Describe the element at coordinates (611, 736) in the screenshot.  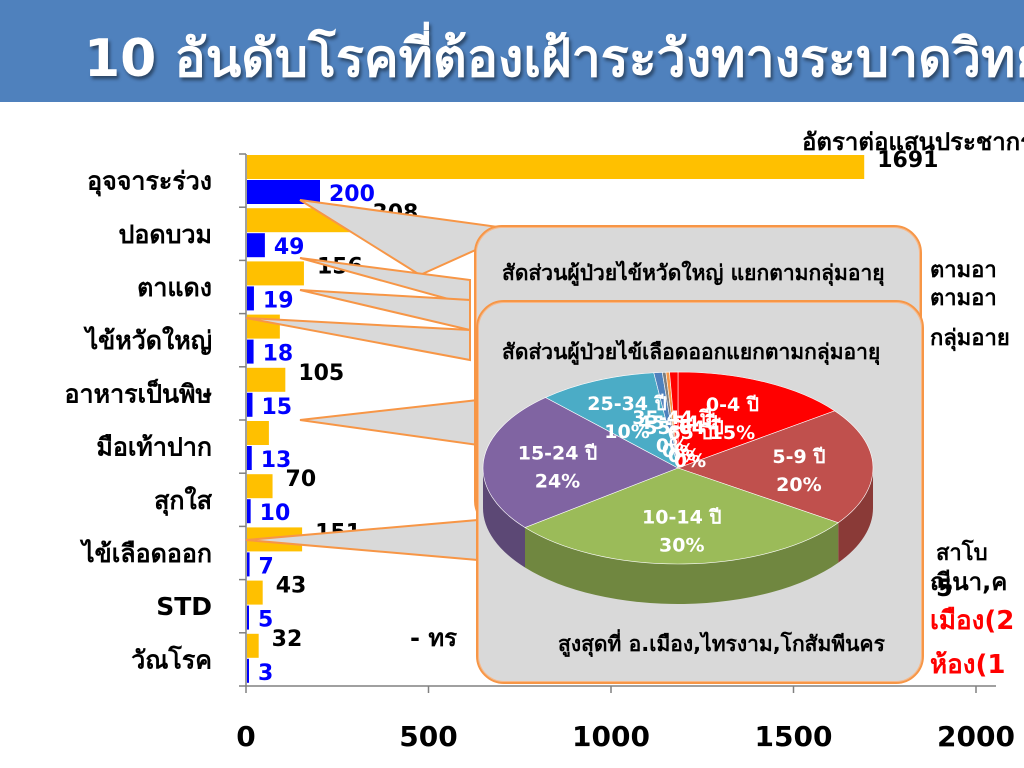
I see `x-tick-label: 1000` at that location.